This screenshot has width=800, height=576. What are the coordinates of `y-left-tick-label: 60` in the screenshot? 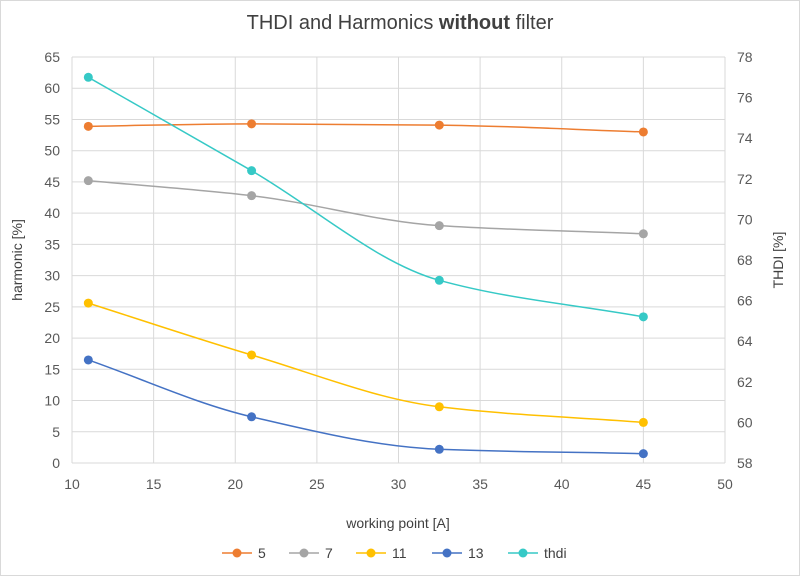 It's located at (52, 88).